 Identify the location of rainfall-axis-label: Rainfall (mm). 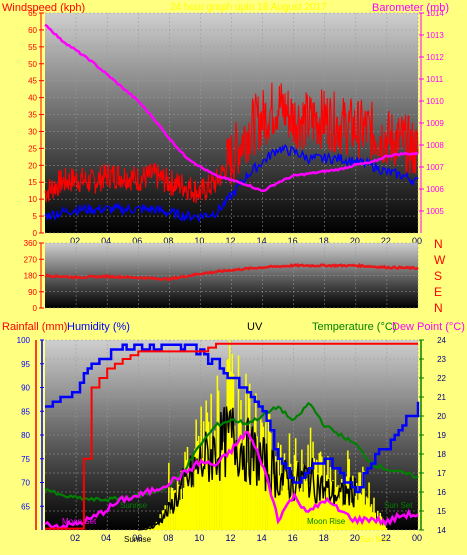
(34, 327).